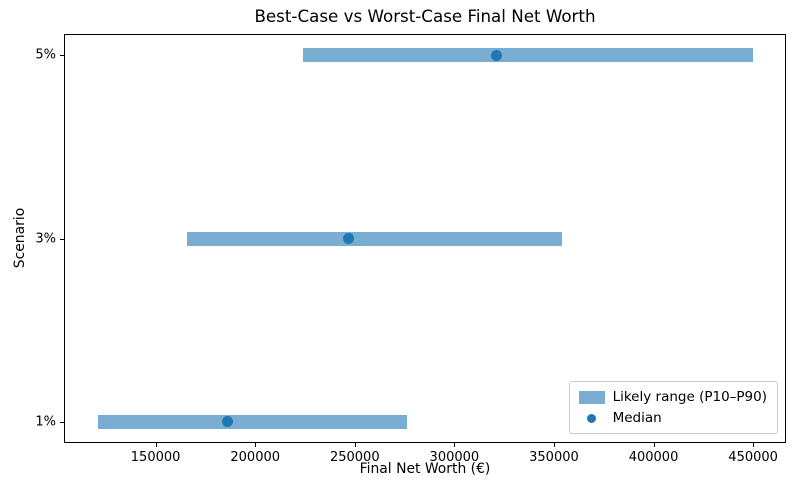 The image size is (800, 500). I want to click on y-tick-label: 5%, so click(45, 55).